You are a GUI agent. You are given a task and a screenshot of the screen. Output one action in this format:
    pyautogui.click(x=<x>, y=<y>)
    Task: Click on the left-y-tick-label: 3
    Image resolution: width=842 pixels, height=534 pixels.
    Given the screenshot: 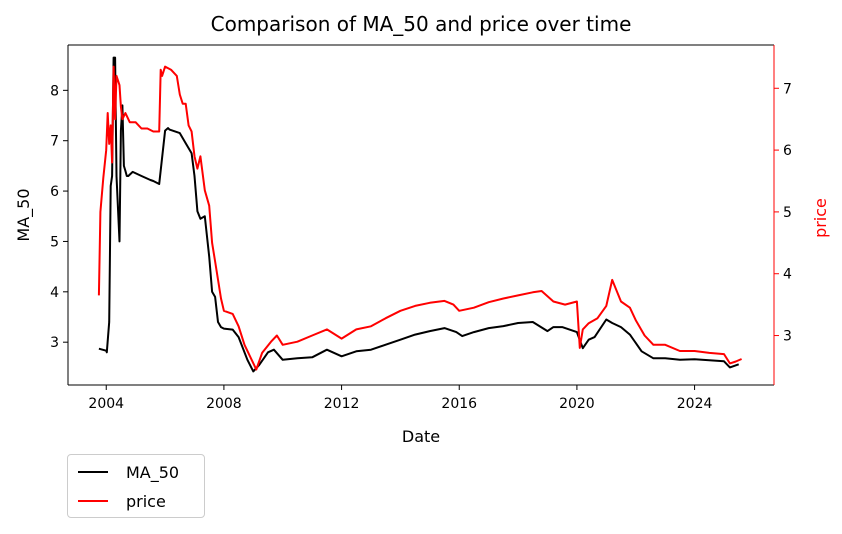 What is the action you would take?
    pyautogui.click(x=54, y=343)
    